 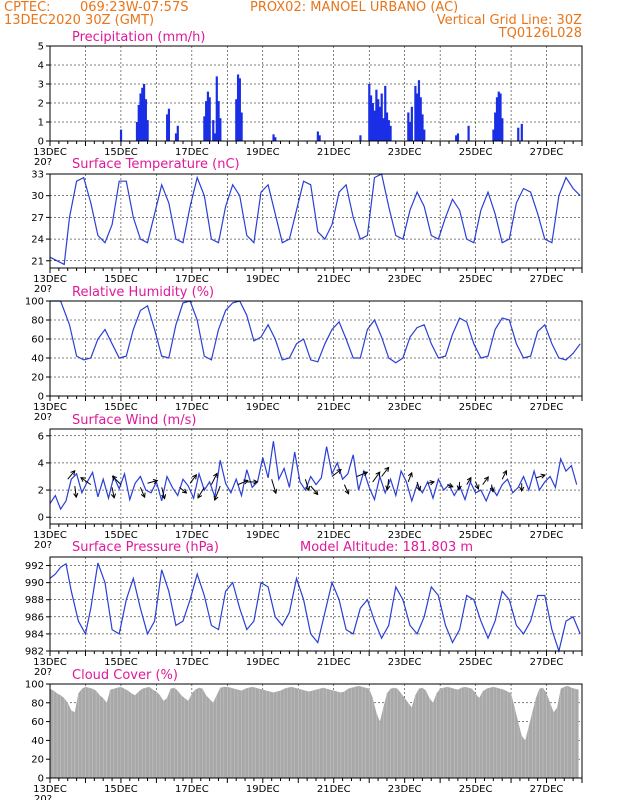 I want to click on wind-title: Surface Wind (m/s), so click(x=134, y=420).